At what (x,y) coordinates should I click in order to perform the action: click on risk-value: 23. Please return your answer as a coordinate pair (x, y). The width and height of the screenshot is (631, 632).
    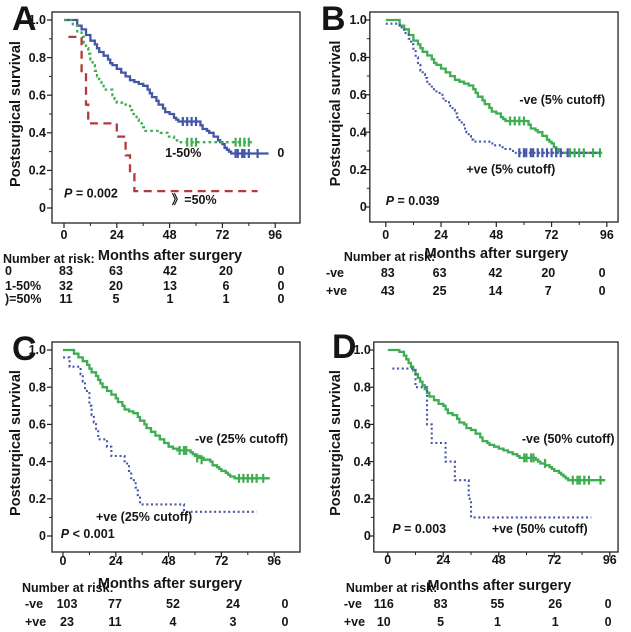
    Looking at the image, I should click on (67, 622).